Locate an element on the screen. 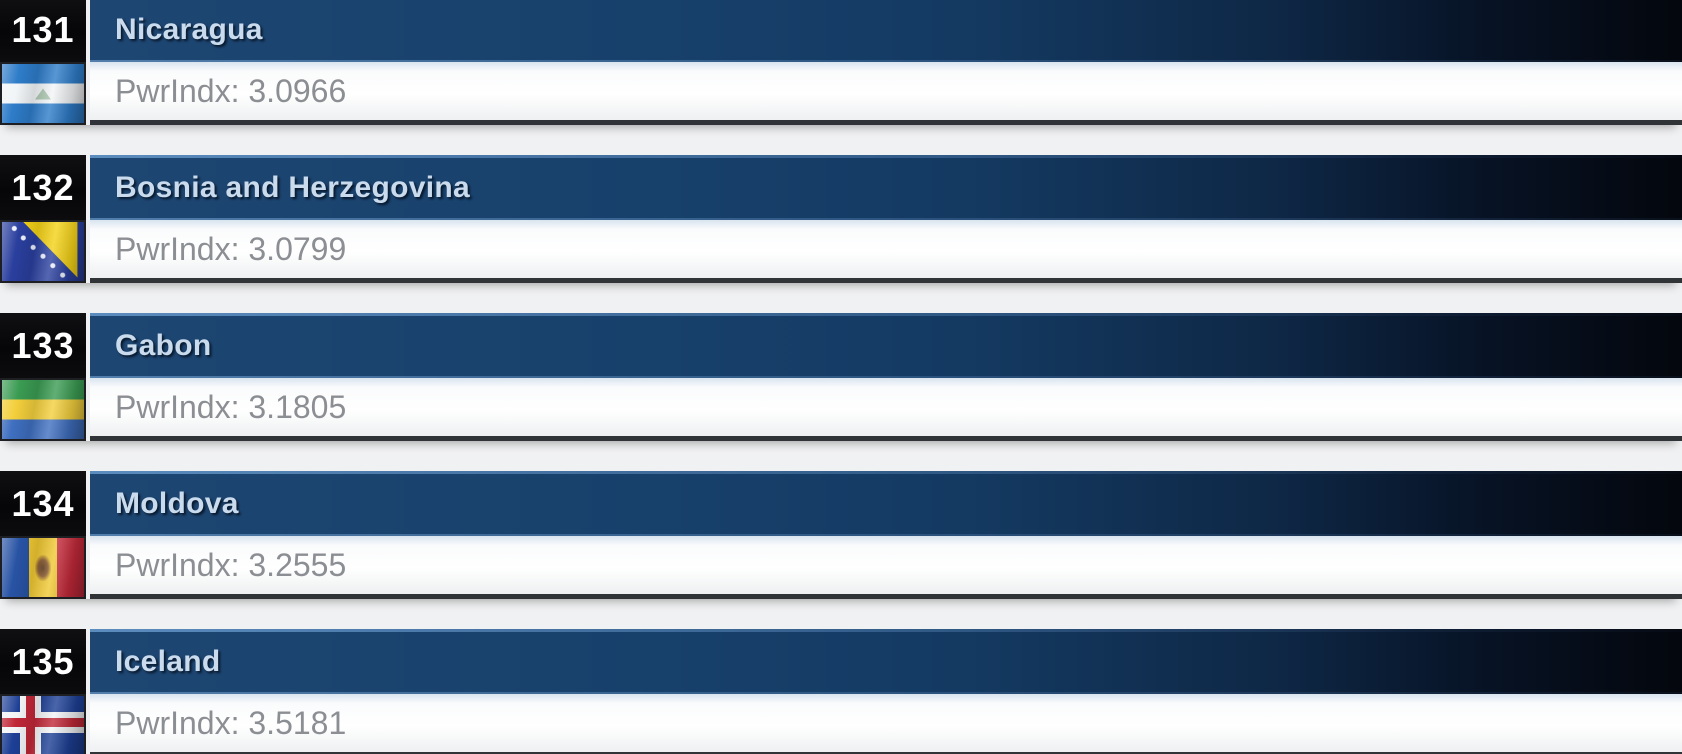 This screenshot has width=1682, height=754. rank-number: 132 is located at coordinates (43, 187).